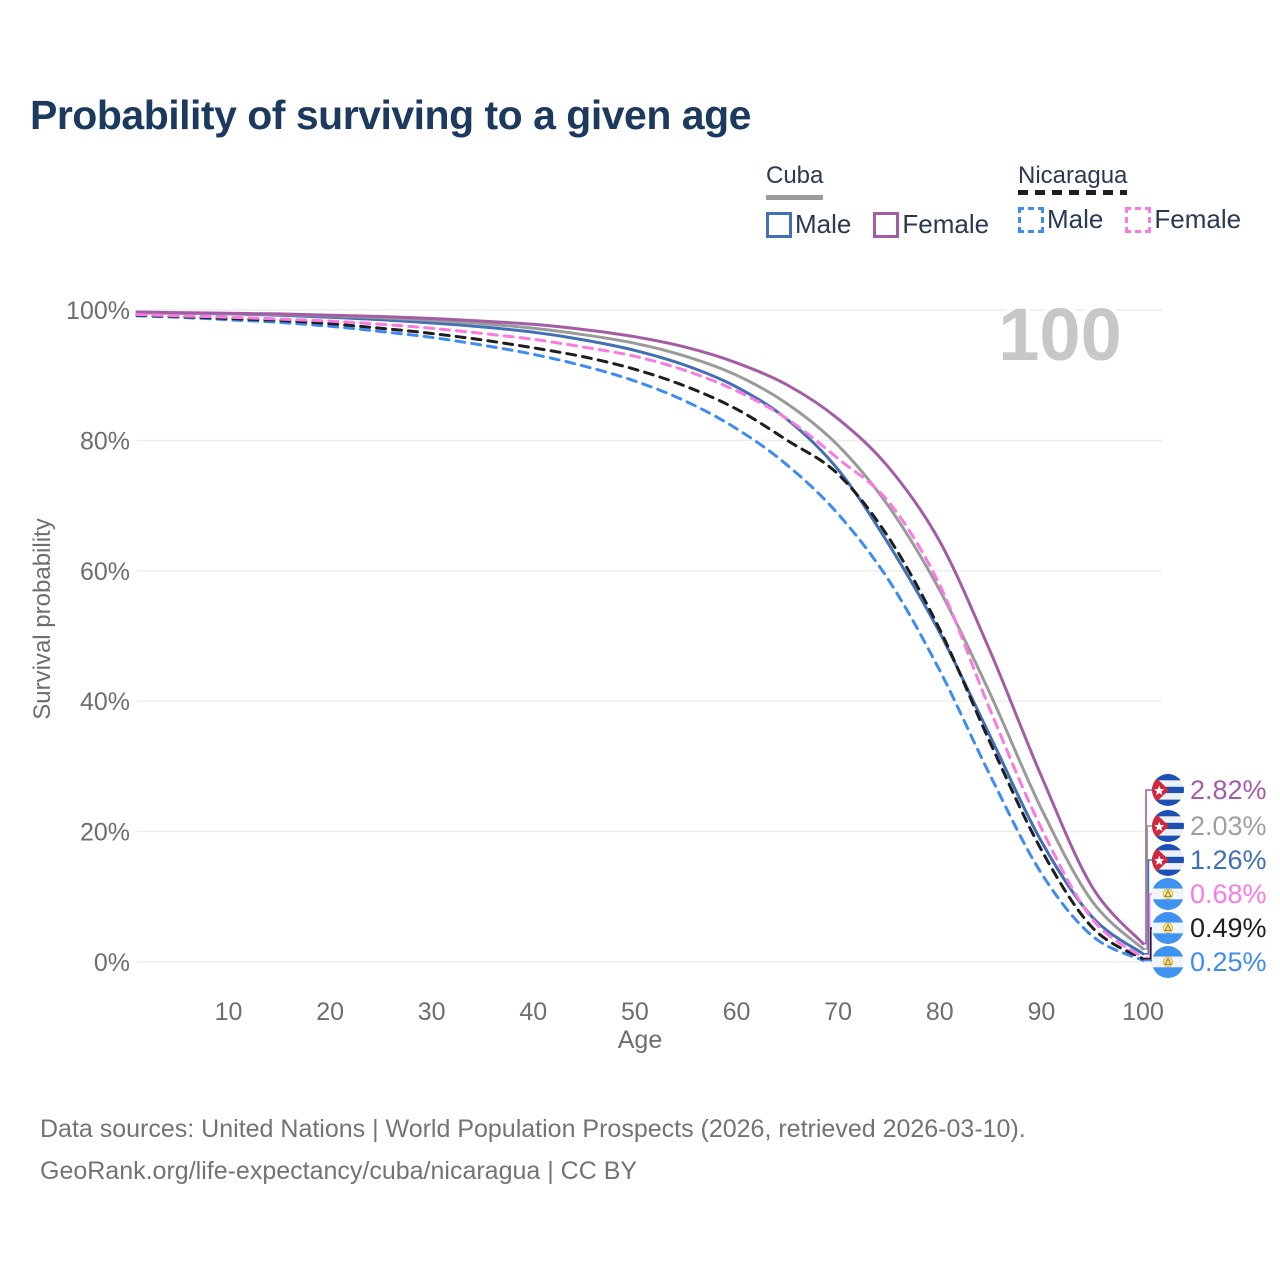 This screenshot has width=1280, height=1280. What do you see at coordinates (105, 702) in the screenshot?
I see `y-tick-label: 40%` at bounding box center [105, 702].